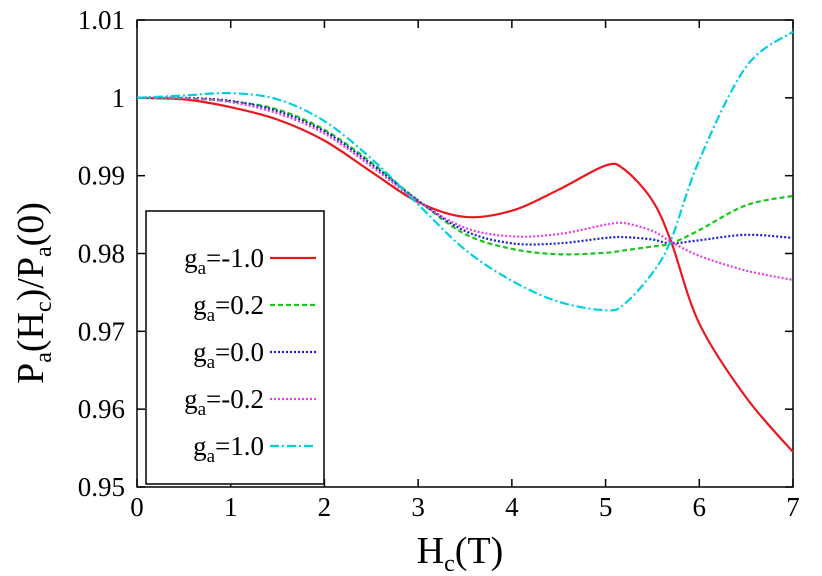 This screenshot has width=822, height=576. Describe the element at coordinates (224, 261) in the screenshot. I see `legend-label: ga=-1.0` at that location.